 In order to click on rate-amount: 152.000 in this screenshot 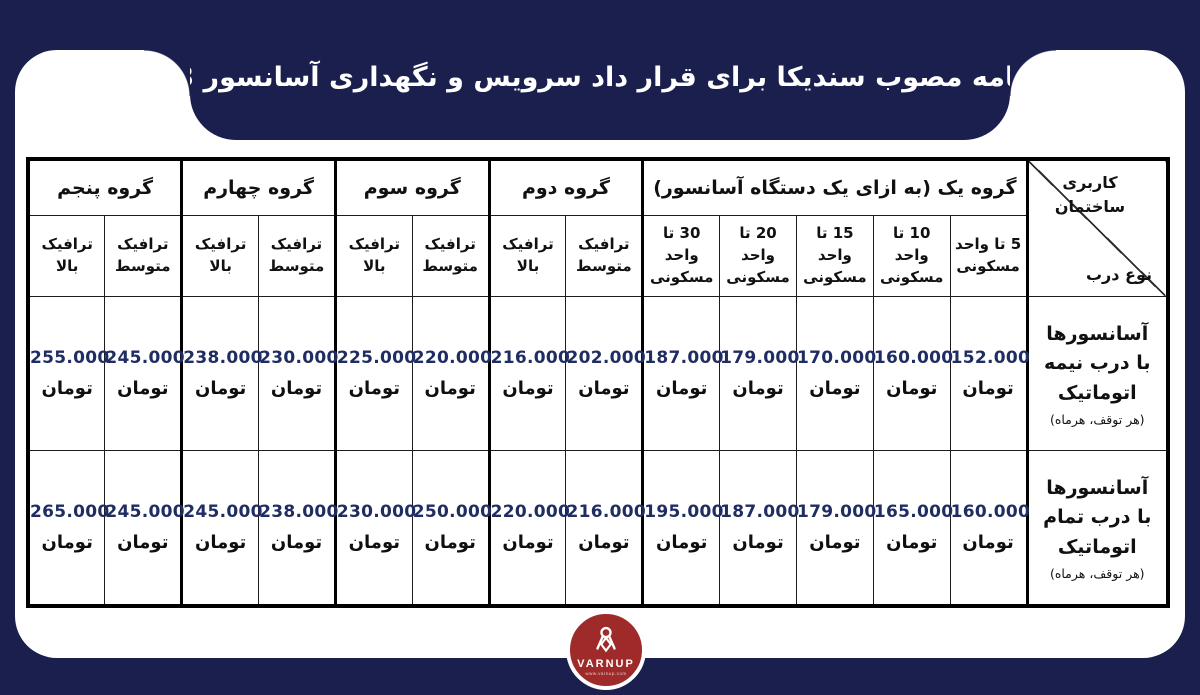, I will do `click(990, 358)`.